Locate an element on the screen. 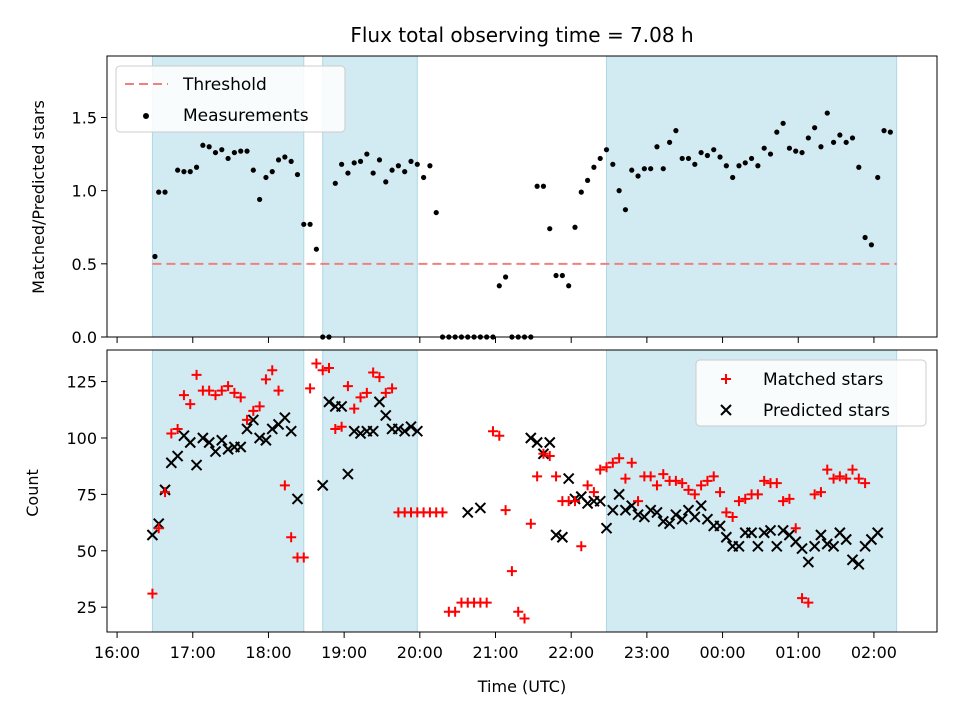 This screenshot has width=960, height=720. bottom-y-label: Count is located at coordinates (32, 493).